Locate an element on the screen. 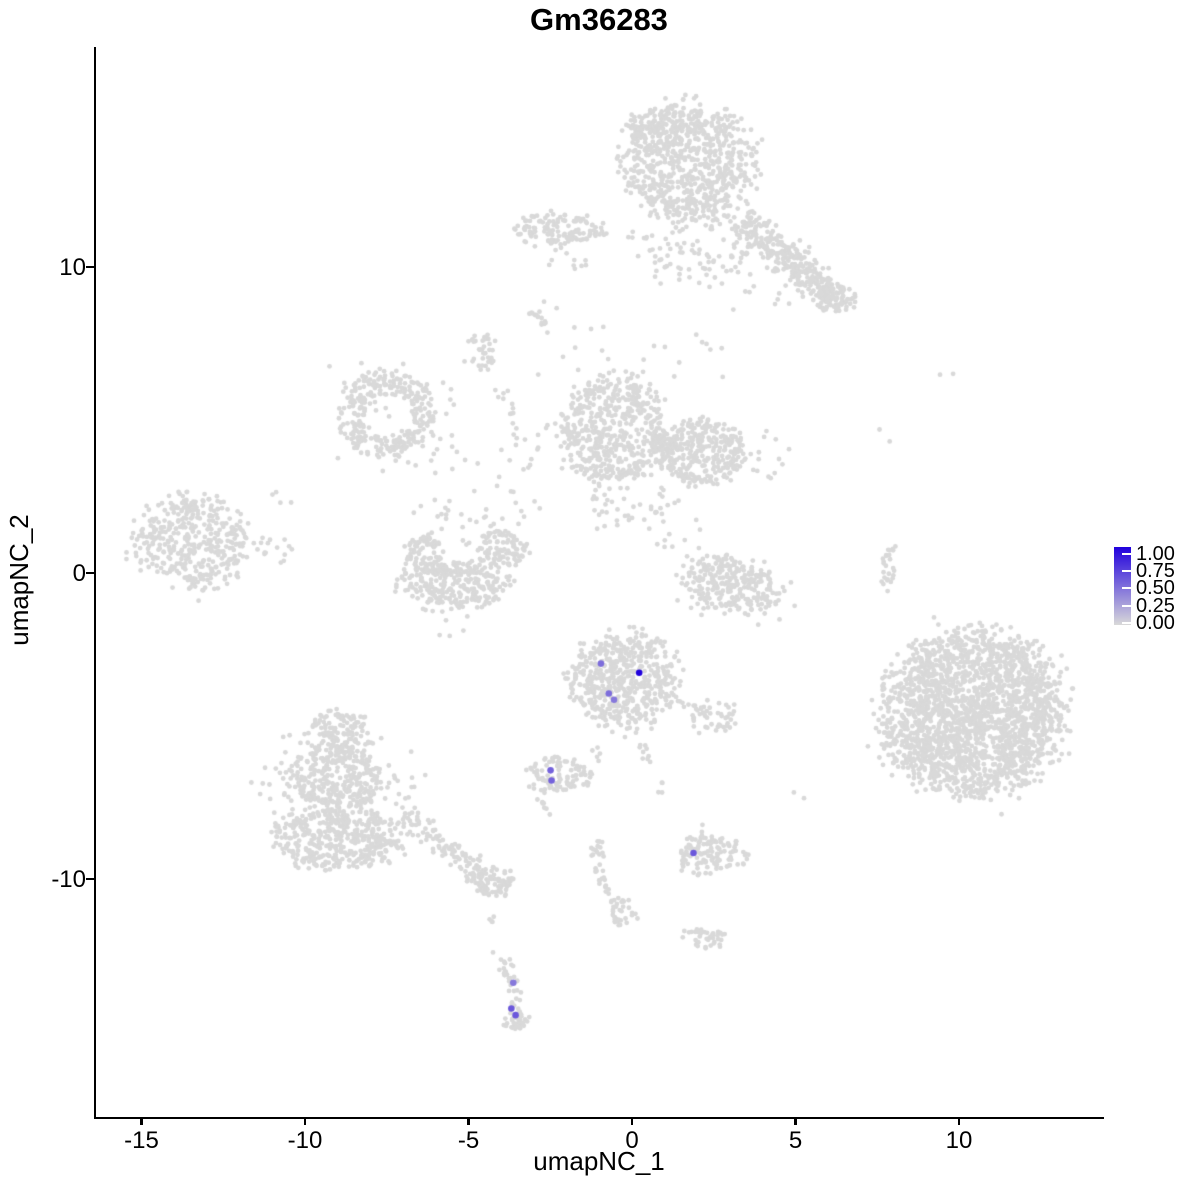 The image size is (1200, 1200). y-axis-label: umapNC_2 is located at coordinates (19, 580).